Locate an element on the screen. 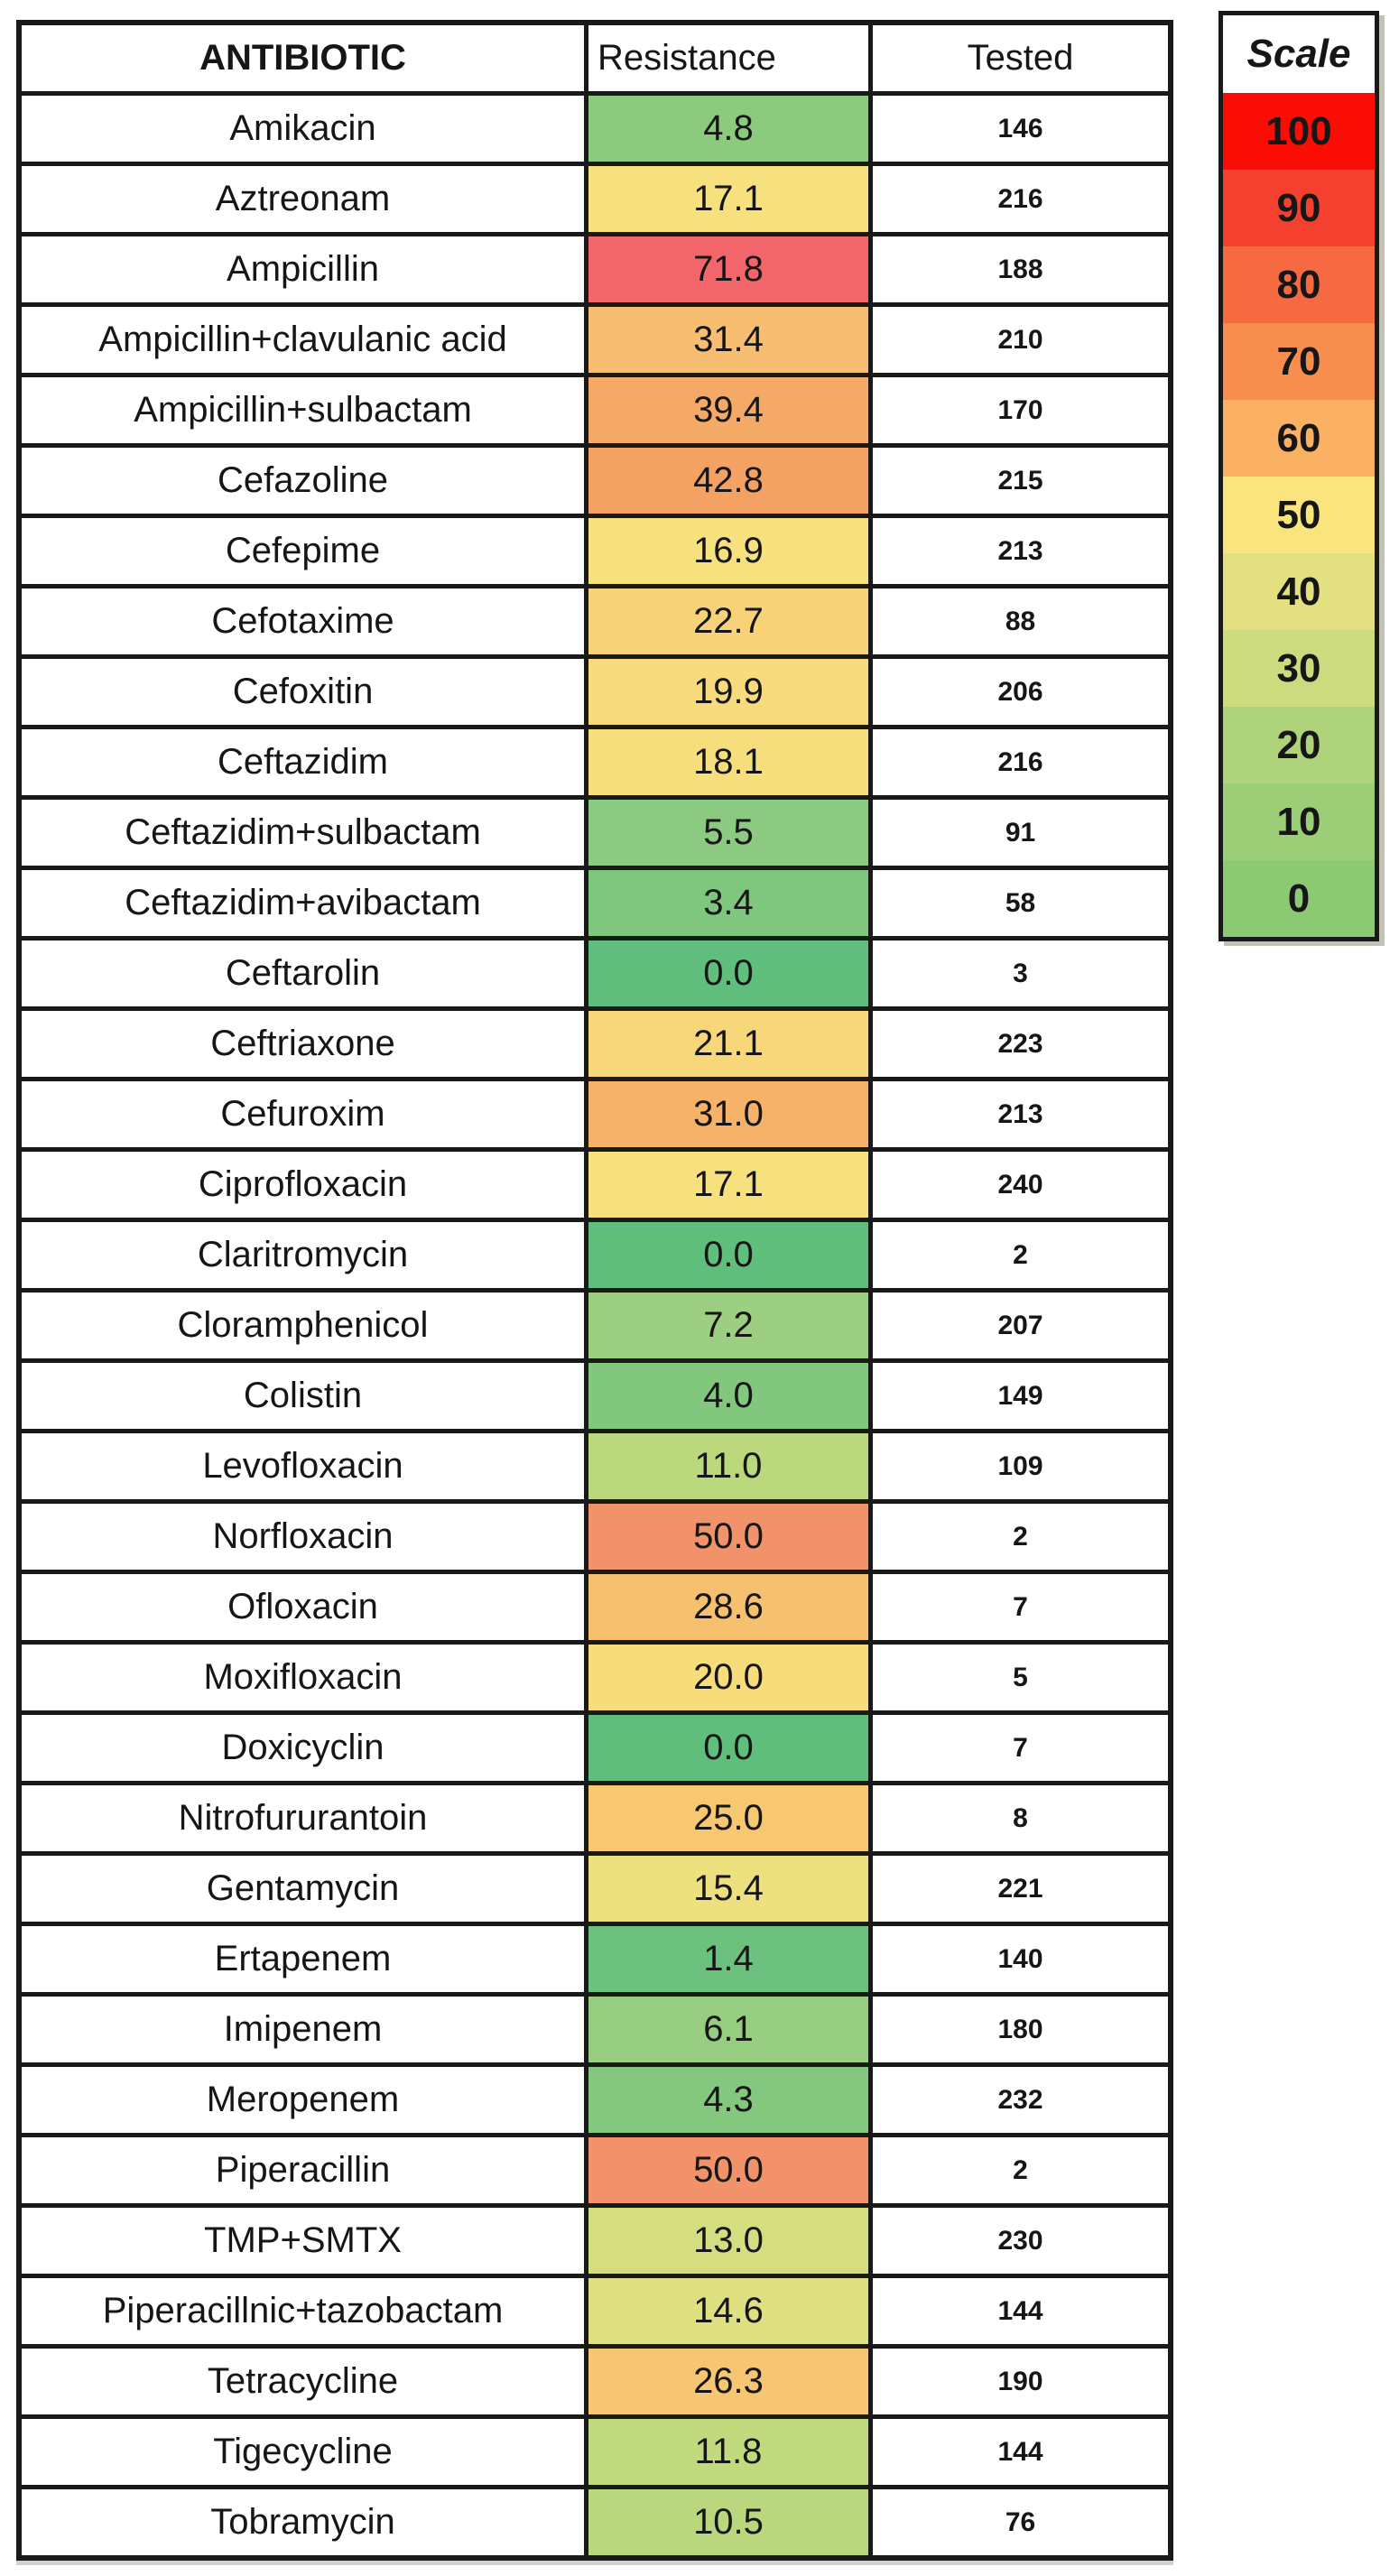 The width and height of the screenshot is (1399, 2576). resistance-value-cell: 18.1 is located at coordinates (730, 762).